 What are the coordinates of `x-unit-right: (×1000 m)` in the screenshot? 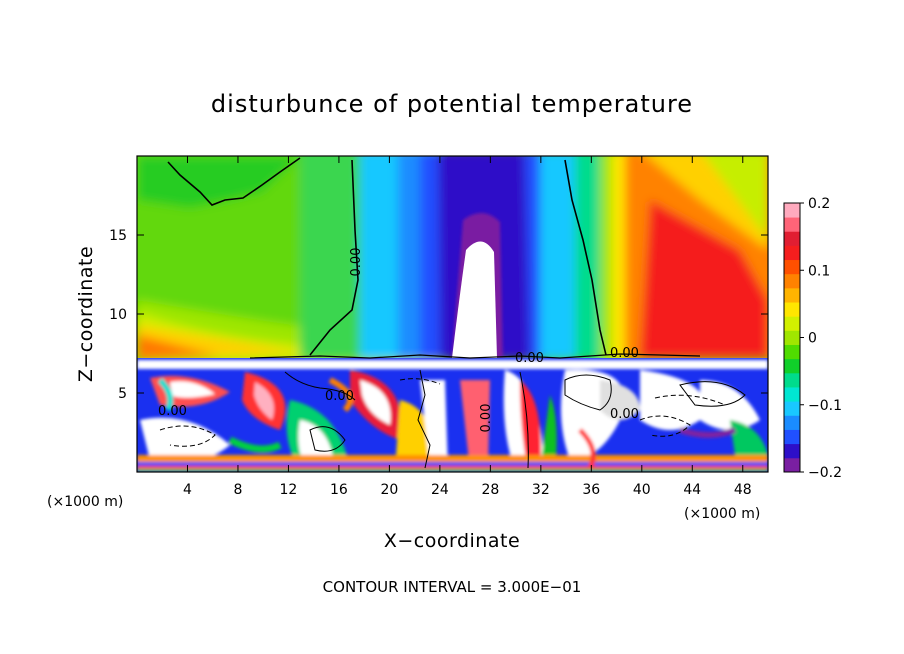 It's located at (722, 514).